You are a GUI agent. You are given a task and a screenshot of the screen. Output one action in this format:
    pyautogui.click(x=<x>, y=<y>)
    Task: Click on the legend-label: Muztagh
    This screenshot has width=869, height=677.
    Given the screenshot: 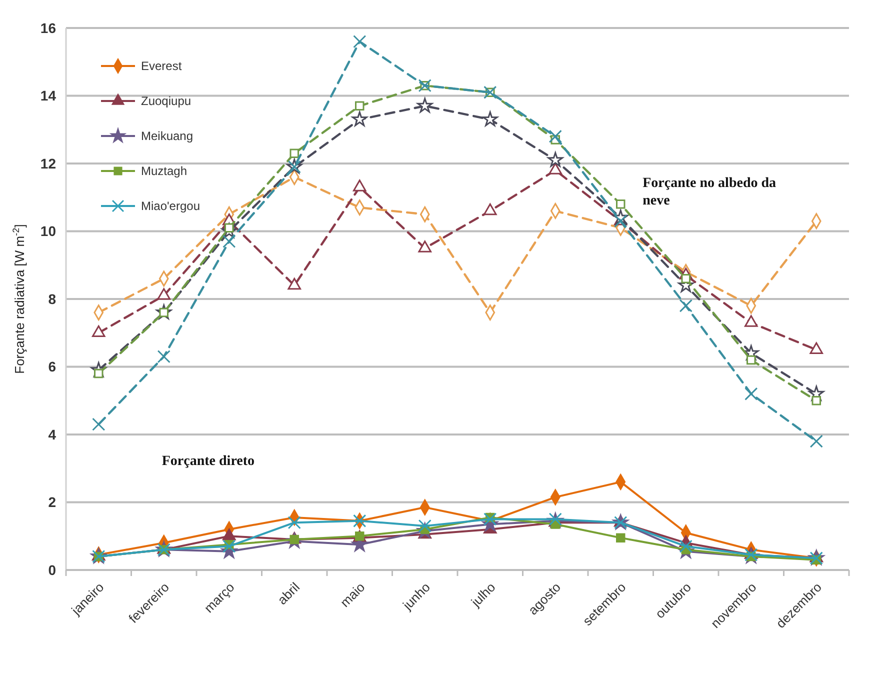 What is the action you would take?
    pyautogui.click(x=164, y=171)
    